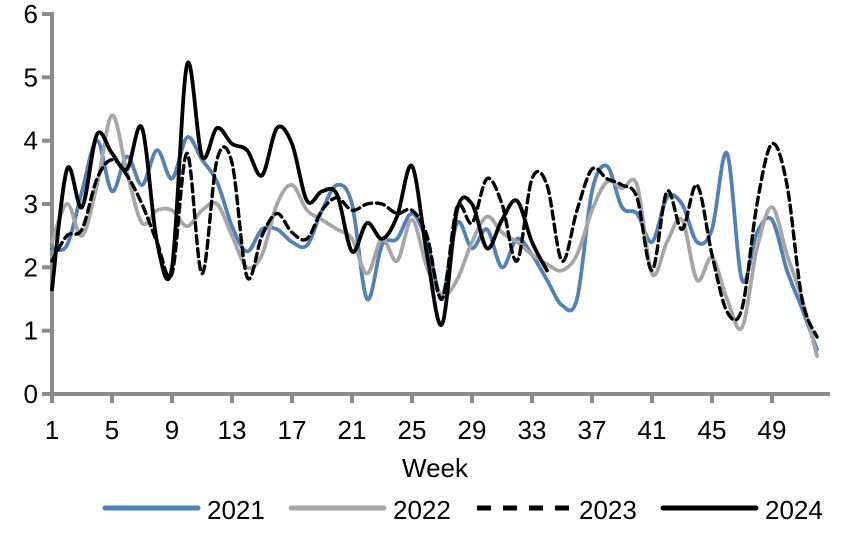 This screenshot has height=541, width=852. Describe the element at coordinates (462, 510) in the screenshot. I see `legend: 2021 2022 2023 2024` at that location.